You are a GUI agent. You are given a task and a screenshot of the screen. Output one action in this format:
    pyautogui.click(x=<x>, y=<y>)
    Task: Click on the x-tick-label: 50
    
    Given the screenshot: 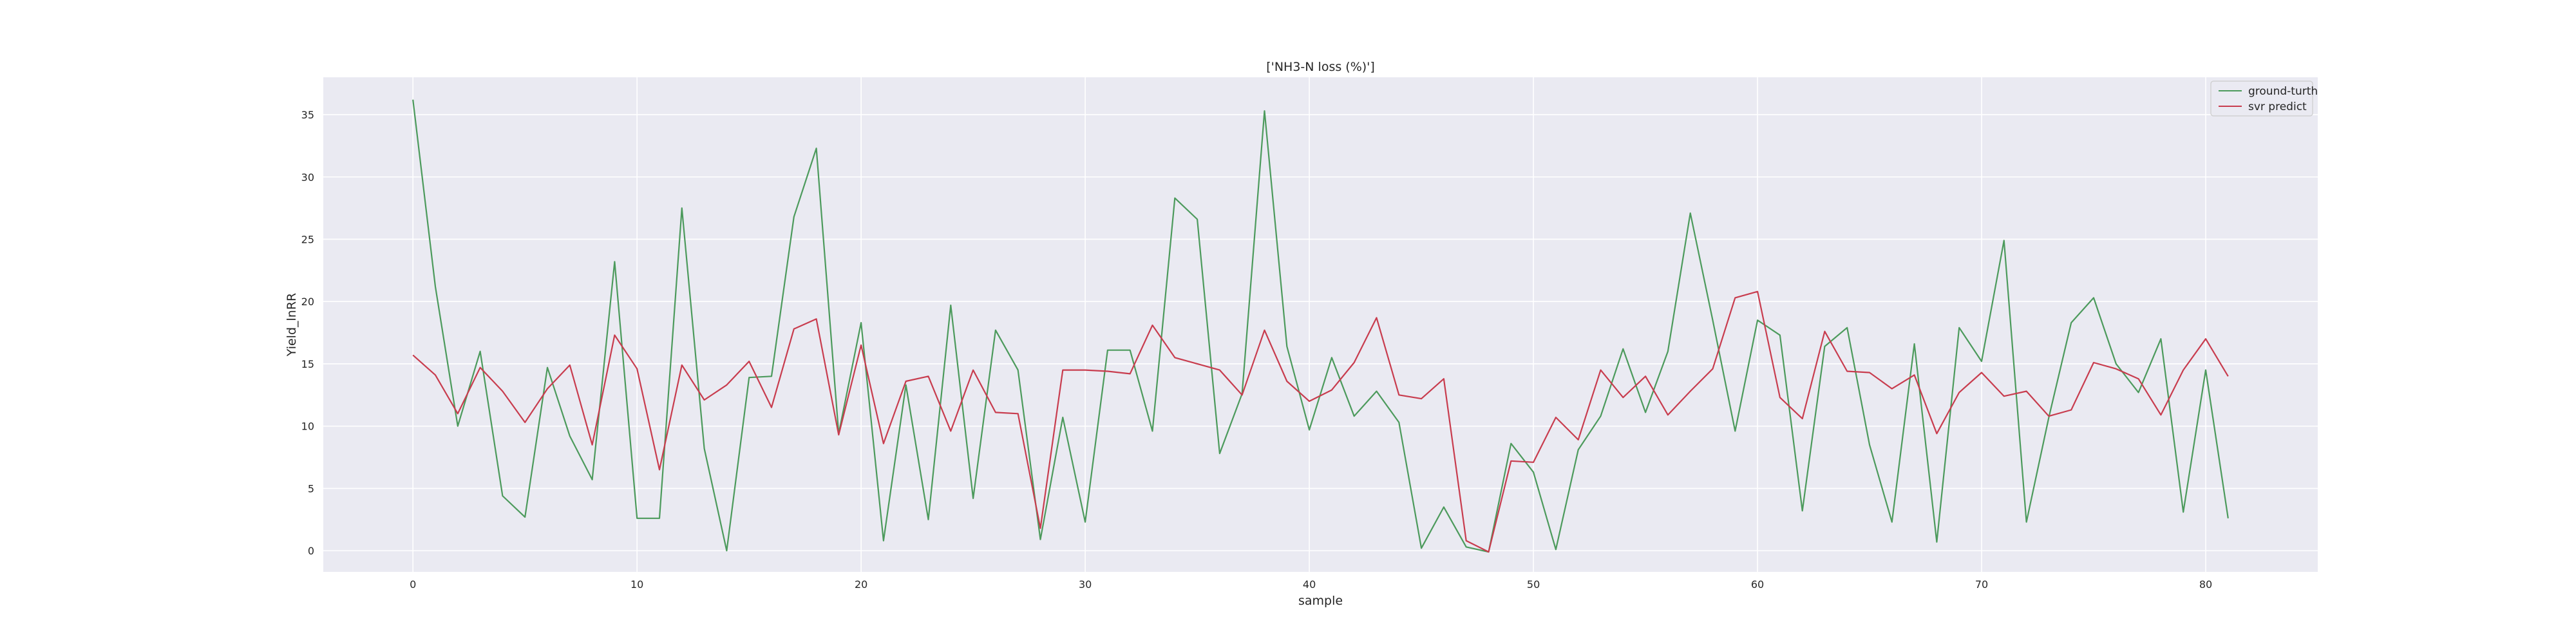 What is the action you would take?
    pyautogui.click(x=1533, y=585)
    